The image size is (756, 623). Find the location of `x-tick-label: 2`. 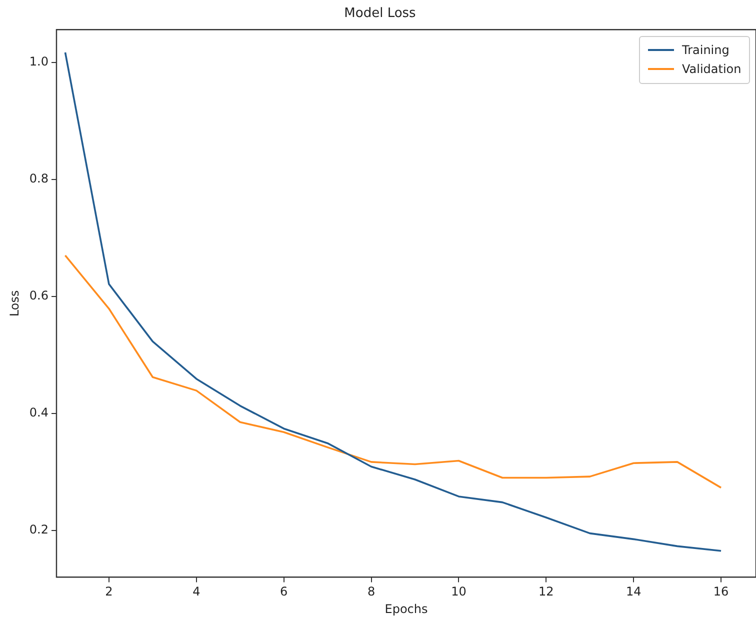

x-tick-label: 2 is located at coordinates (109, 591).